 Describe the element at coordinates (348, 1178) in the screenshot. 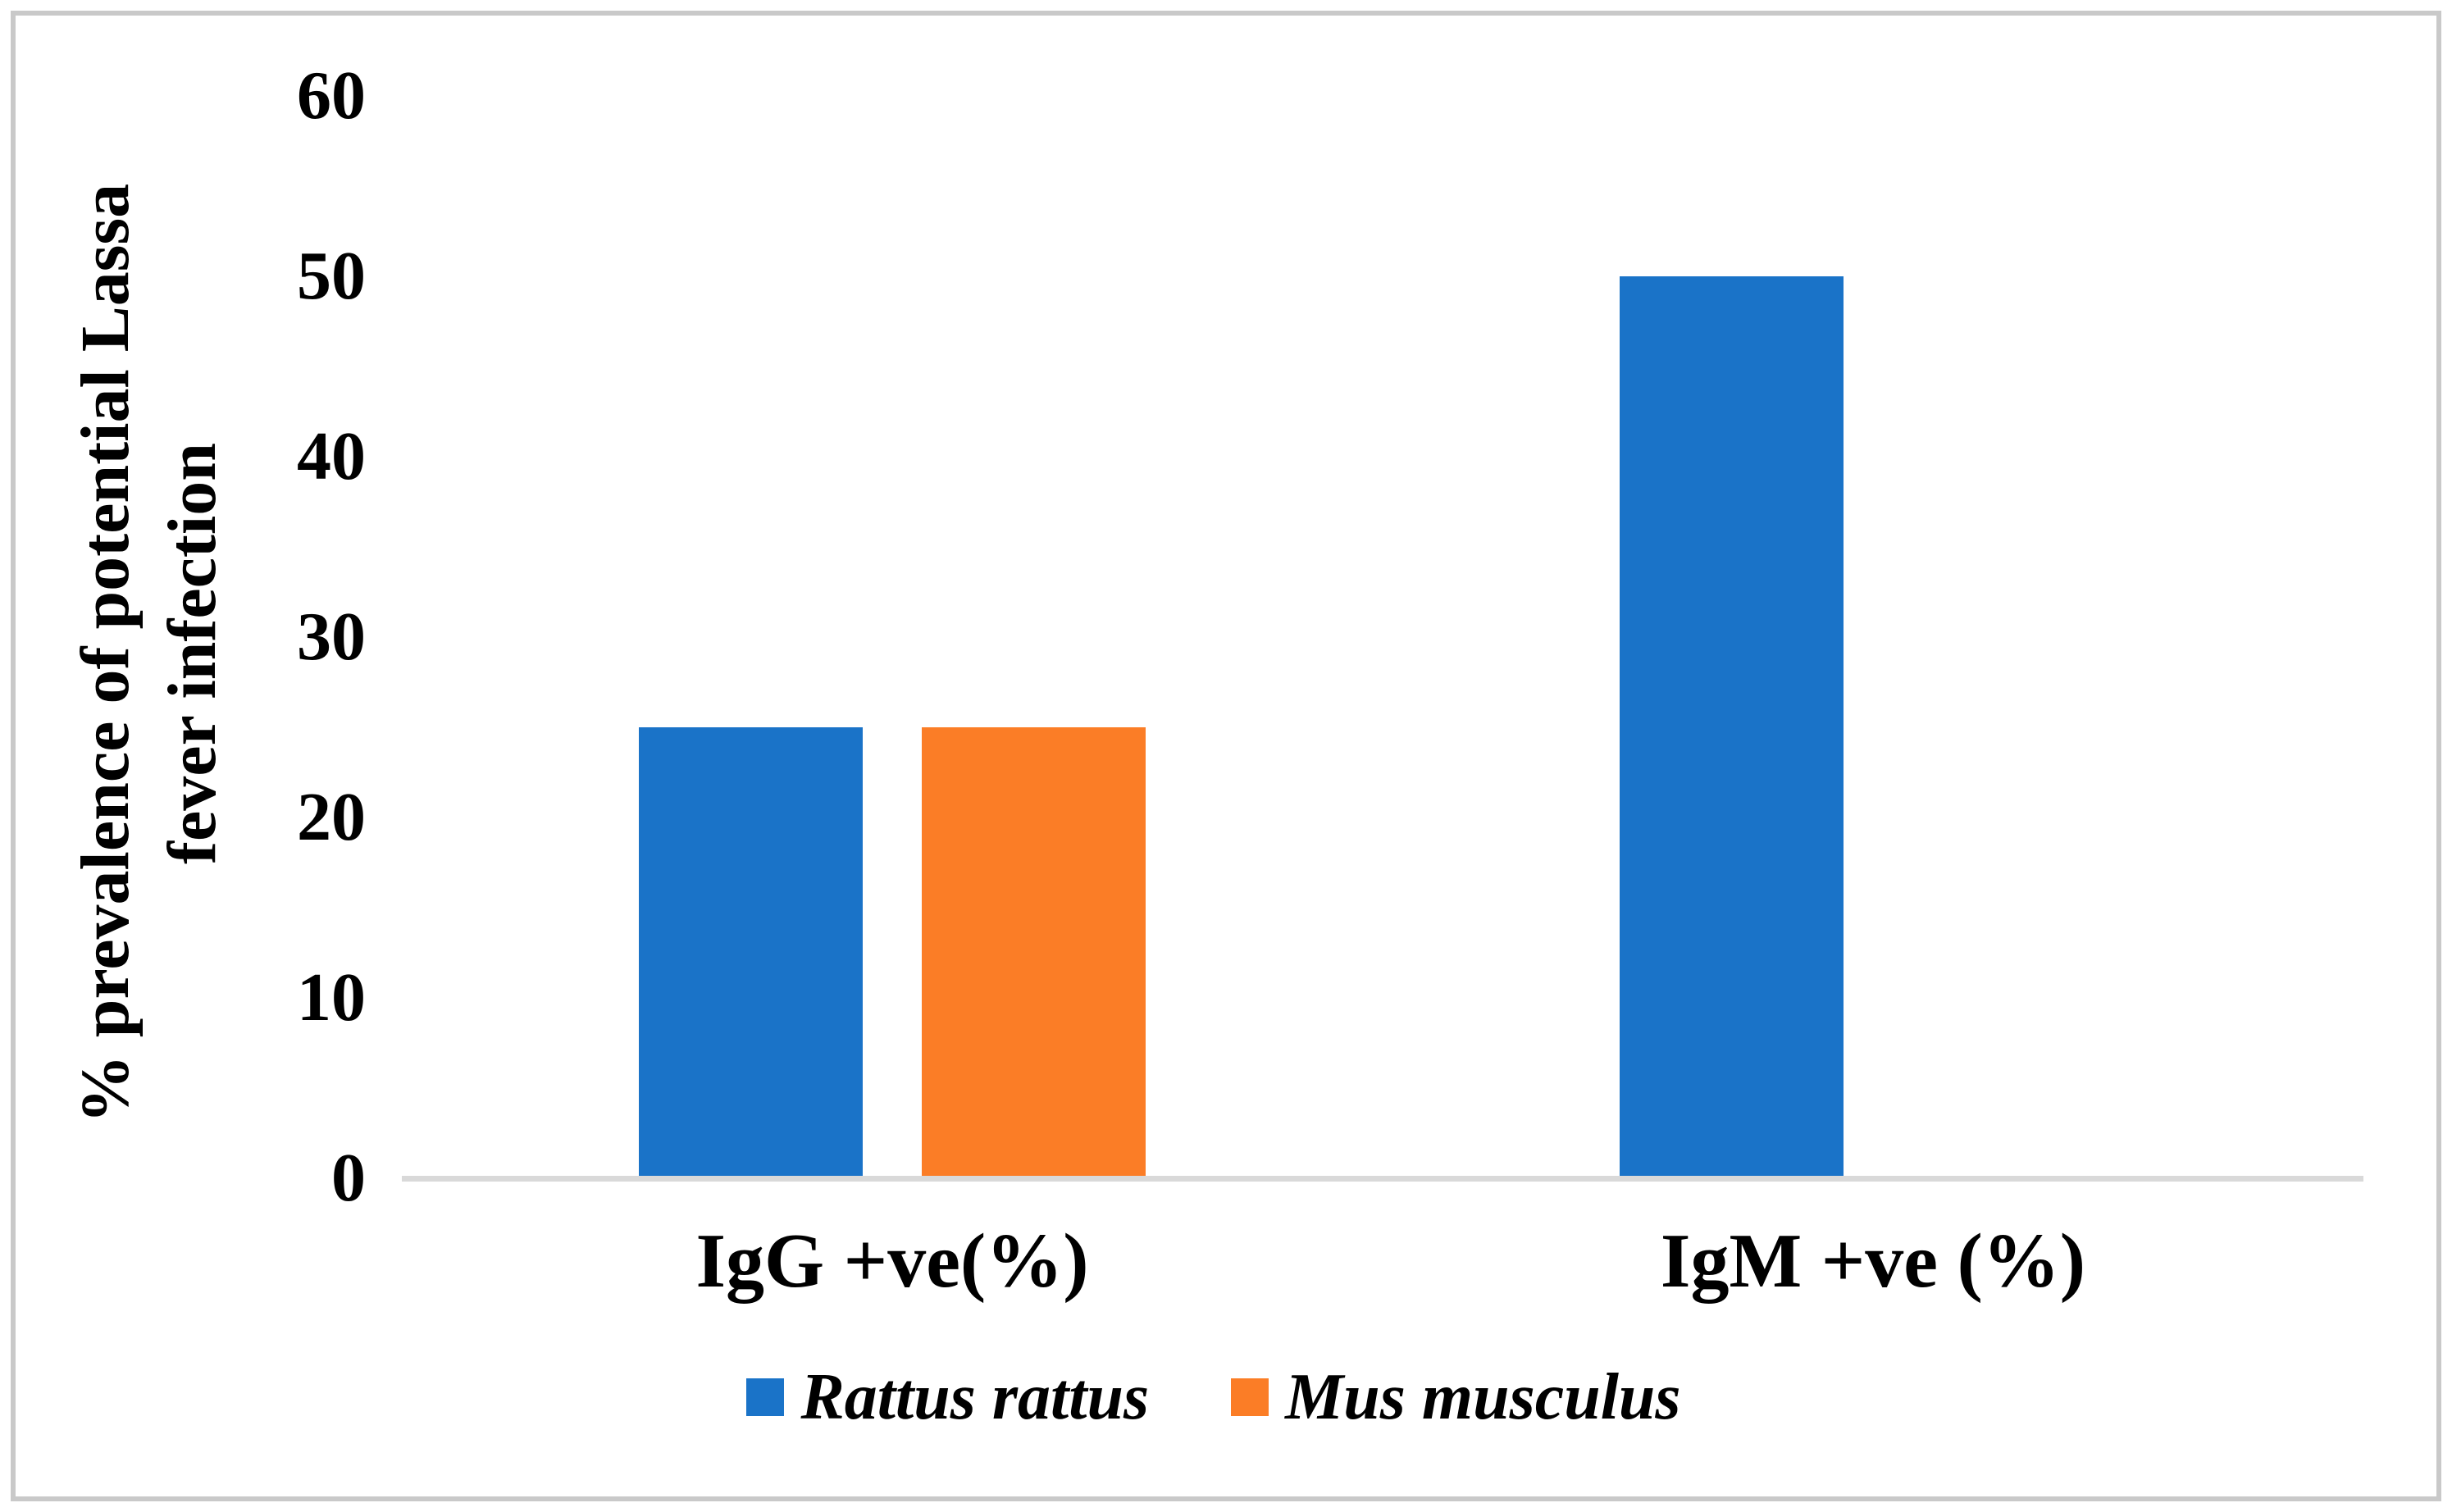

I see `y-tick-label: 0` at that location.